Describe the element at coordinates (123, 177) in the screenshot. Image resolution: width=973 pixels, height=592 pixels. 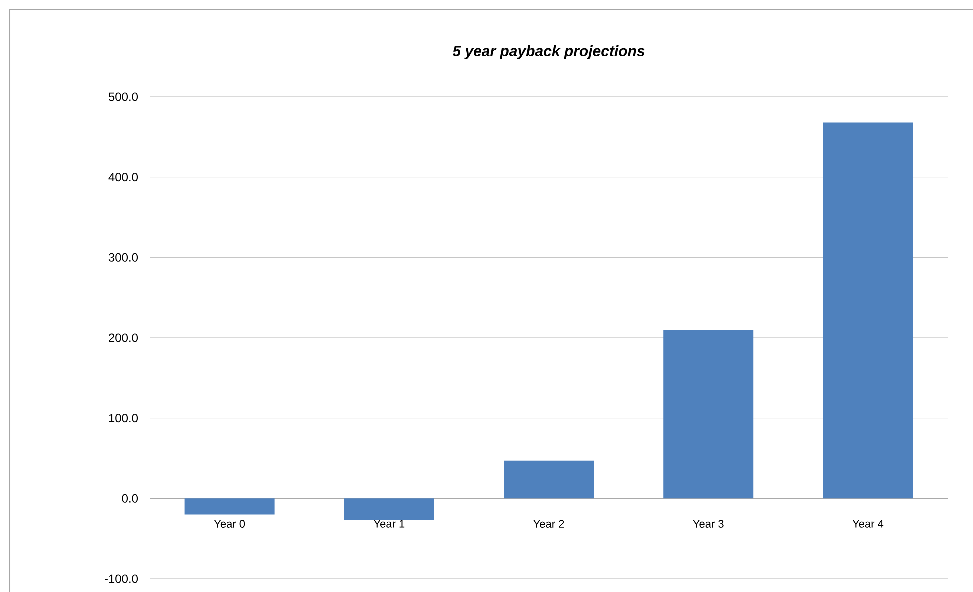
I see `y-tick-label: 400.0` at that location.